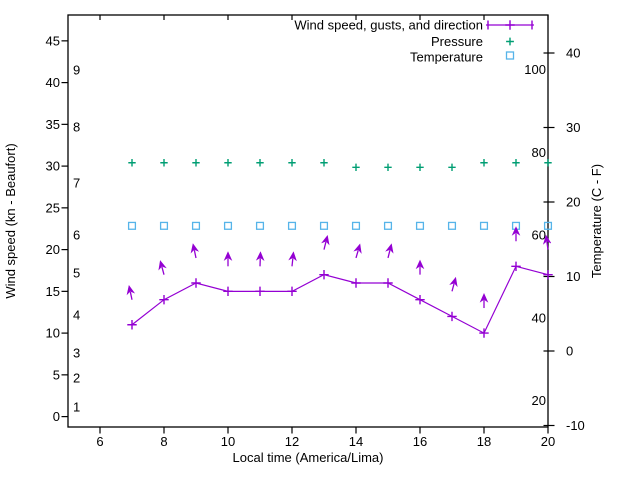 This screenshot has height=480, width=640. I want to click on right-axis-title: Temperature (C - F), so click(596, 221).